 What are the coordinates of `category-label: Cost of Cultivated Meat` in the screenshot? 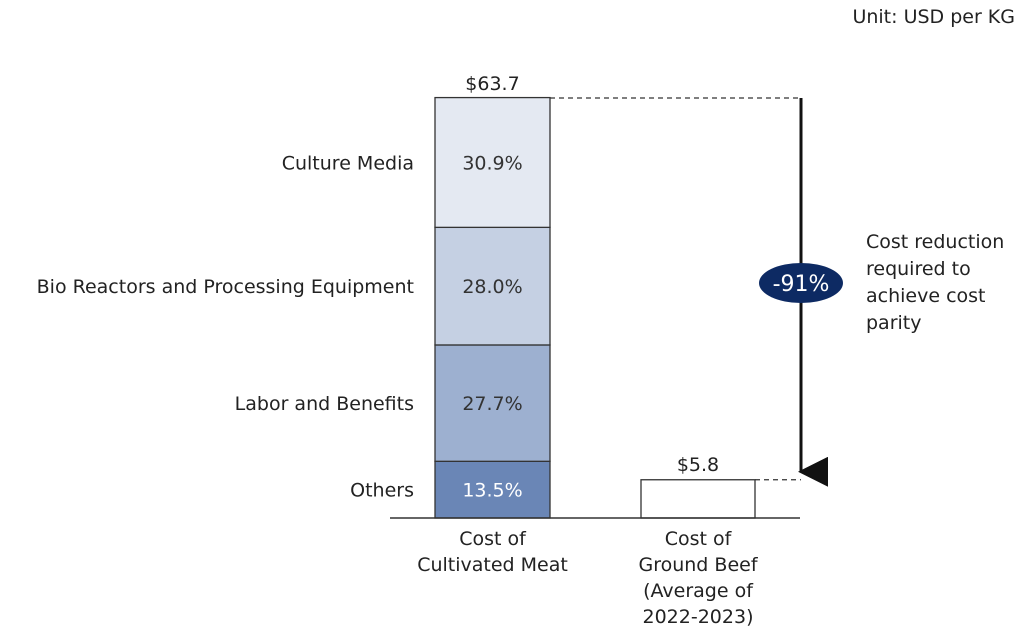 It's located at (492, 552).